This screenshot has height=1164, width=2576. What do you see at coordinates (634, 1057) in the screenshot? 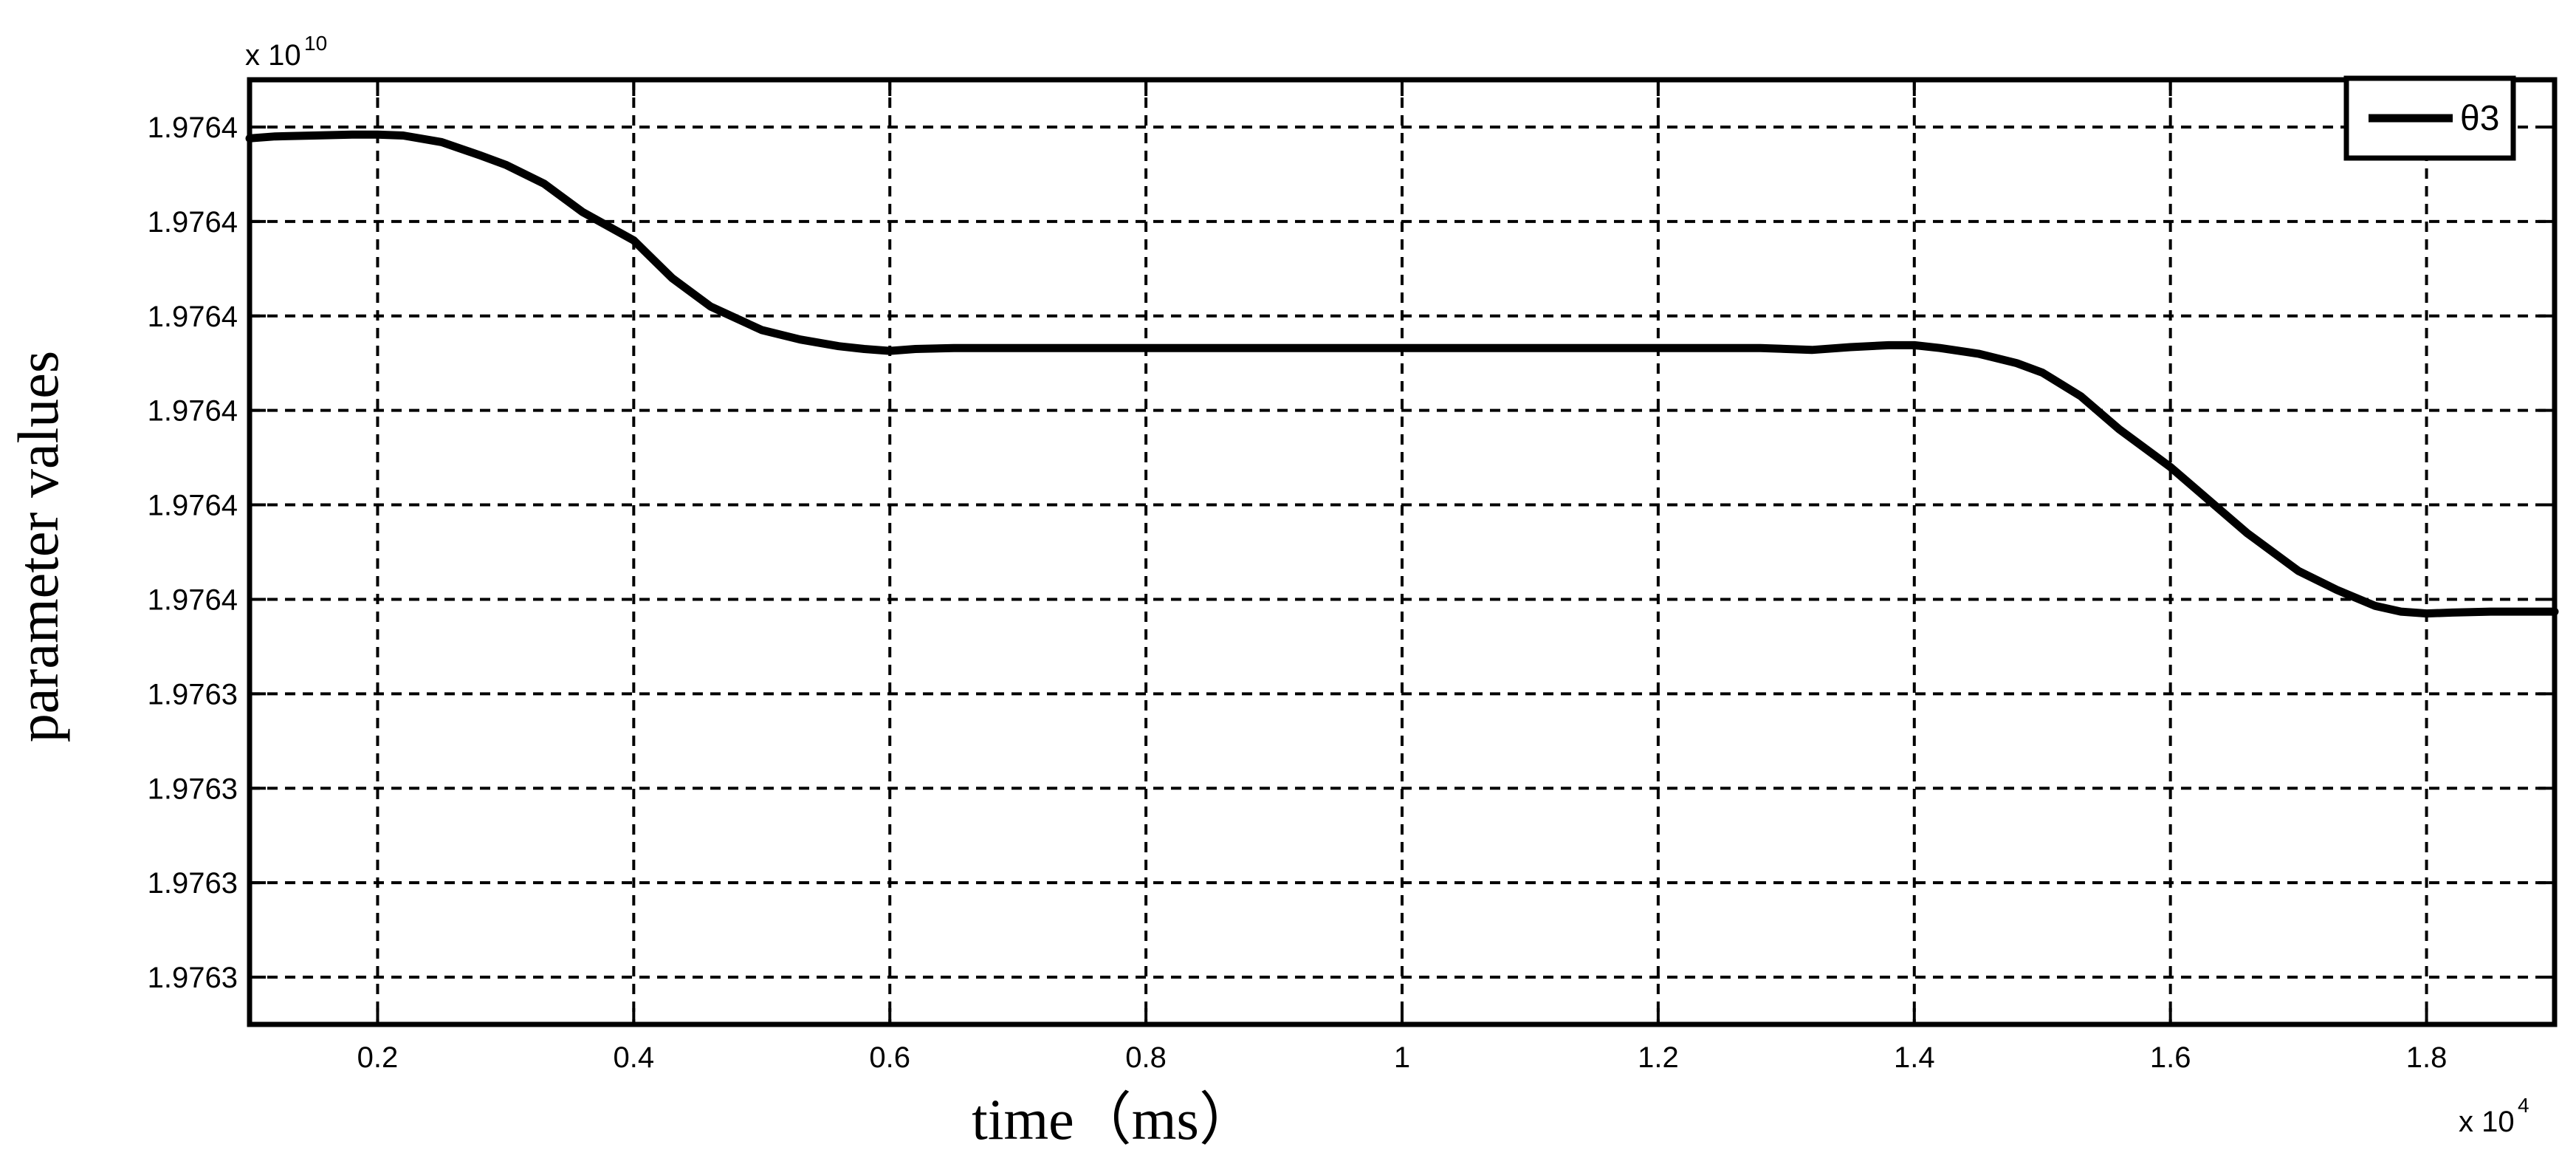
I see `x-tick-label: 0.4` at bounding box center [634, 1057].